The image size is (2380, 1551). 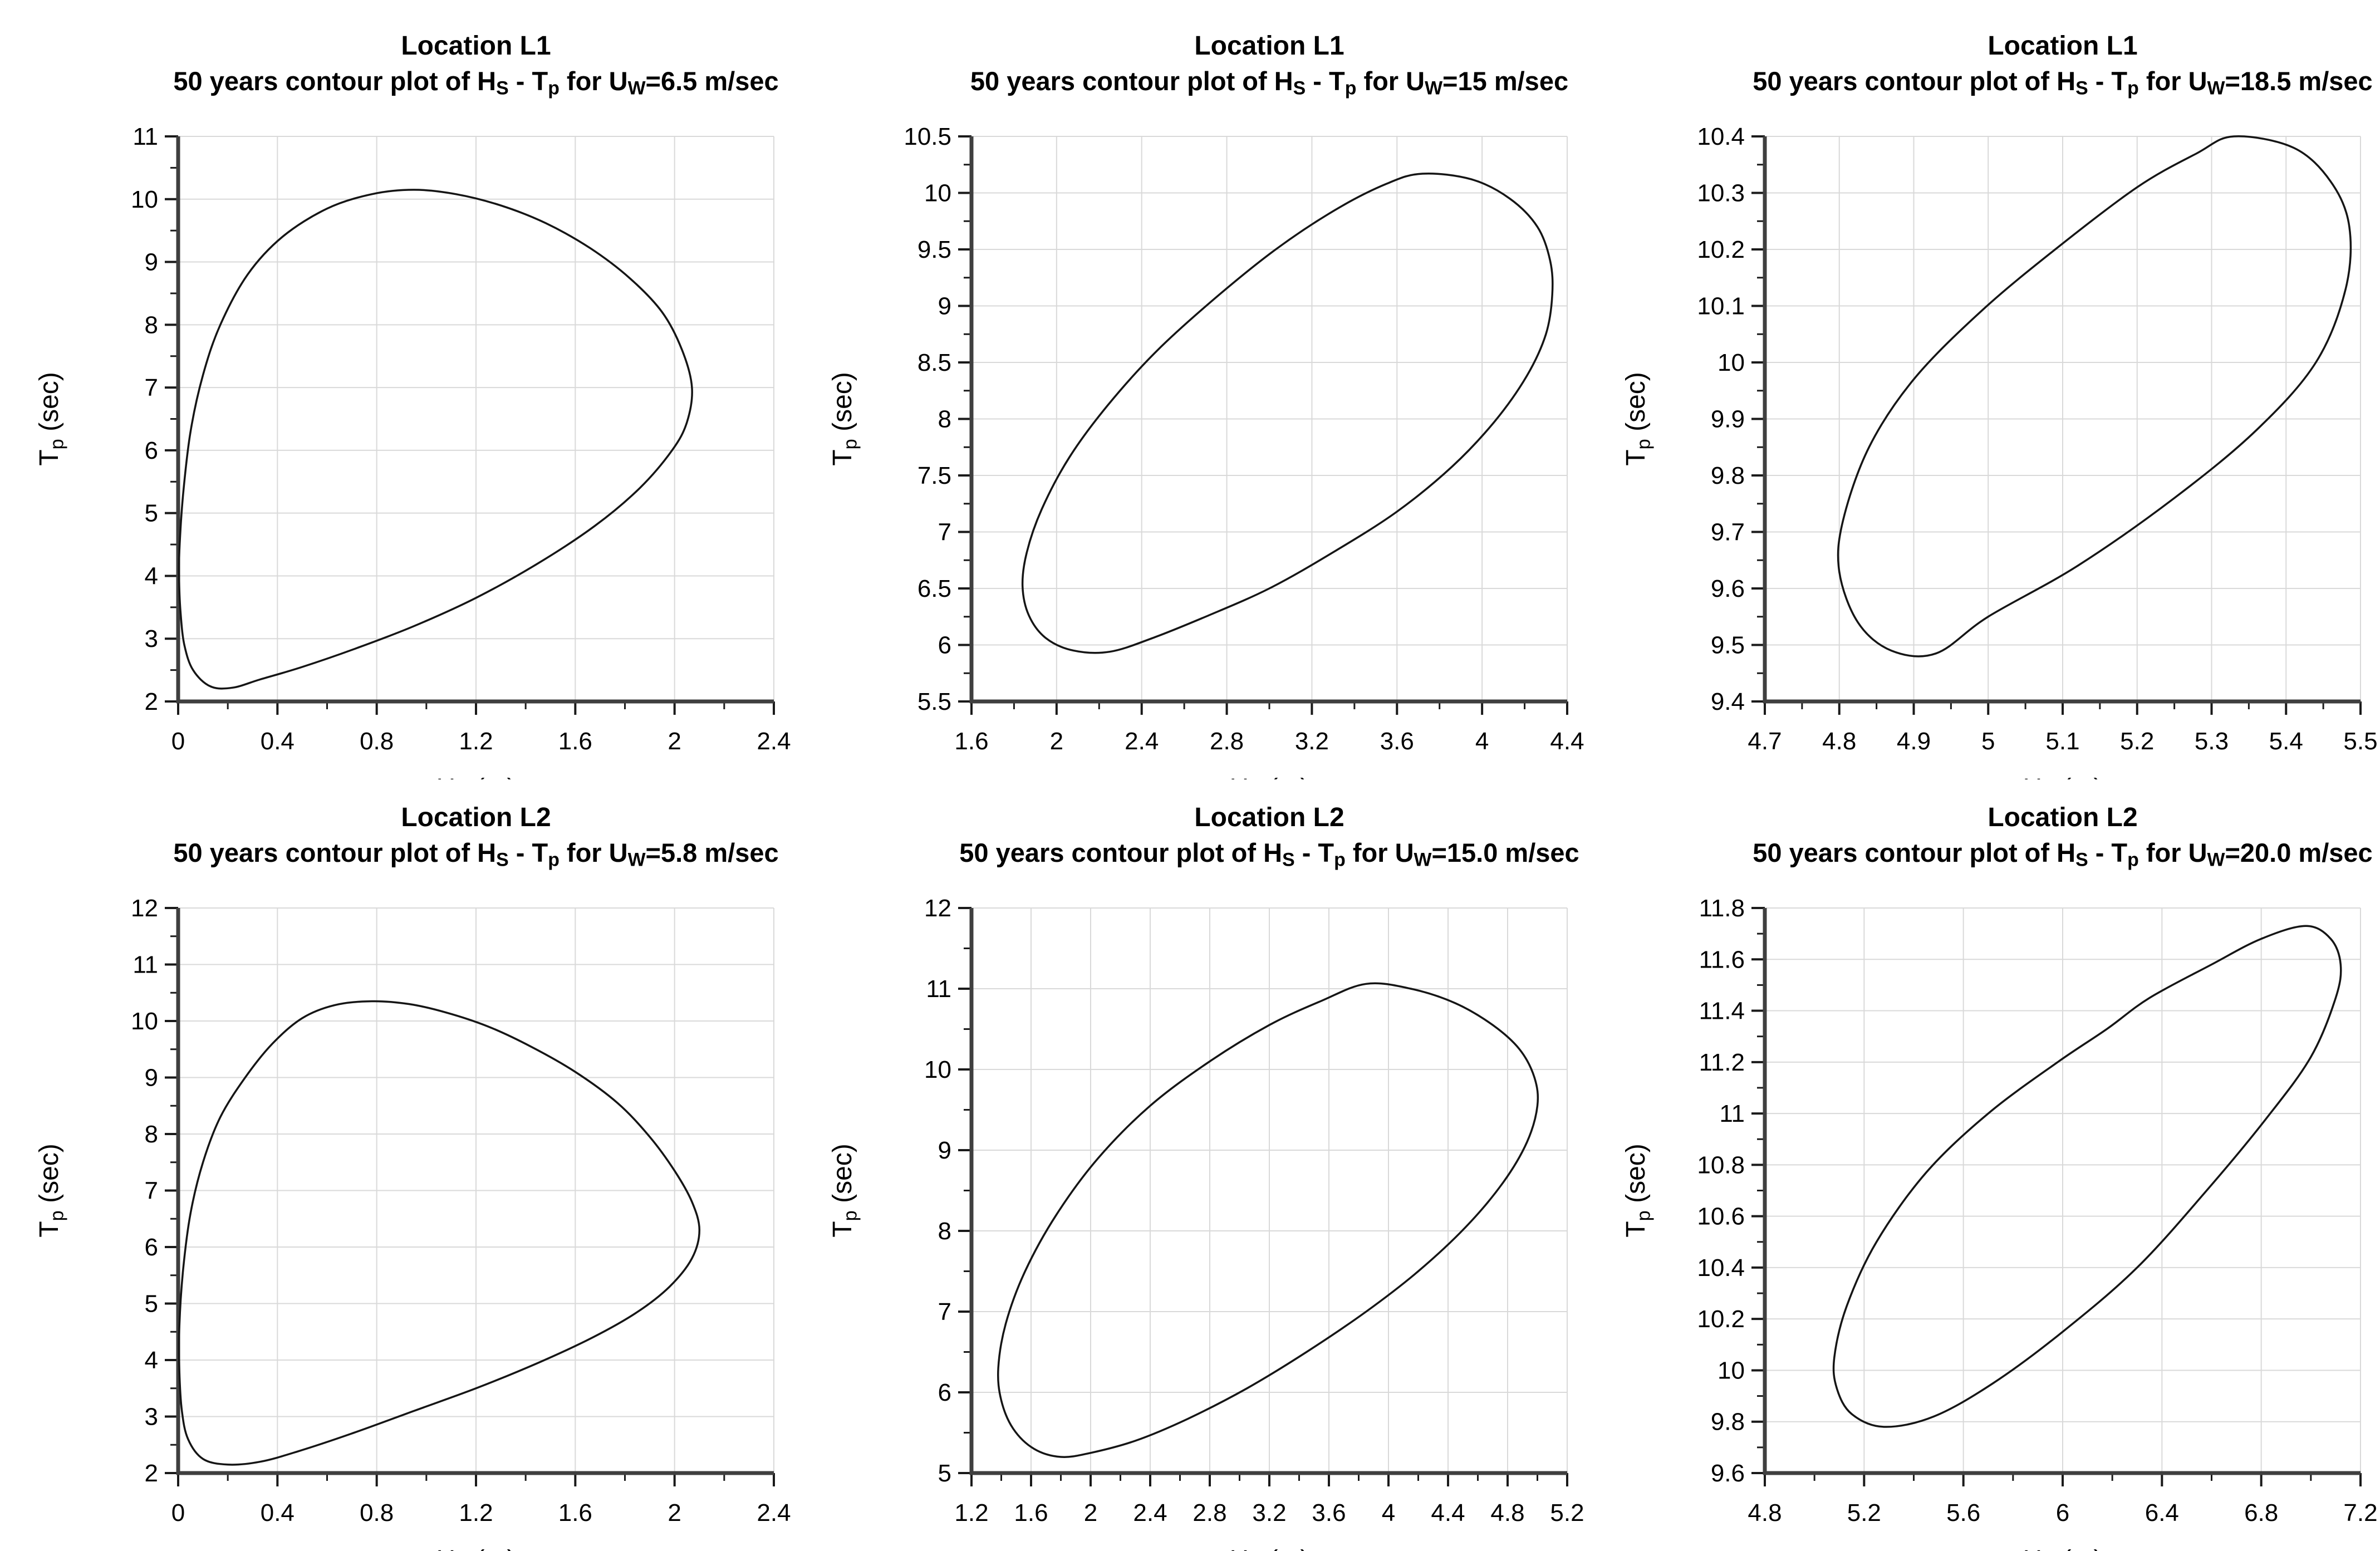 I want to click on svg-text: 4.9, so click(x=1914, y=741).